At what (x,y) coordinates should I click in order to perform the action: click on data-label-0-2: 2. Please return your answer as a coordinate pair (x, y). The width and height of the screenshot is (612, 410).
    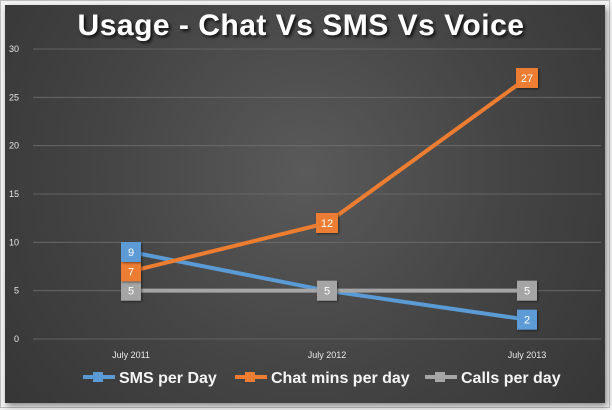
    Looking at the image, I should click on (527, 321).